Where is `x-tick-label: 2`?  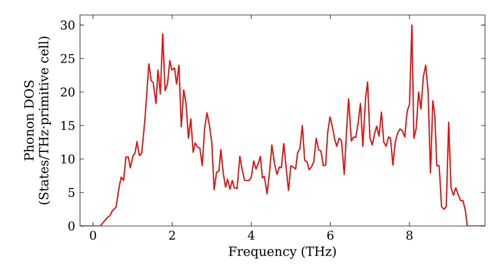
x-tick-label: 2 is located at coordinates (172, 235).